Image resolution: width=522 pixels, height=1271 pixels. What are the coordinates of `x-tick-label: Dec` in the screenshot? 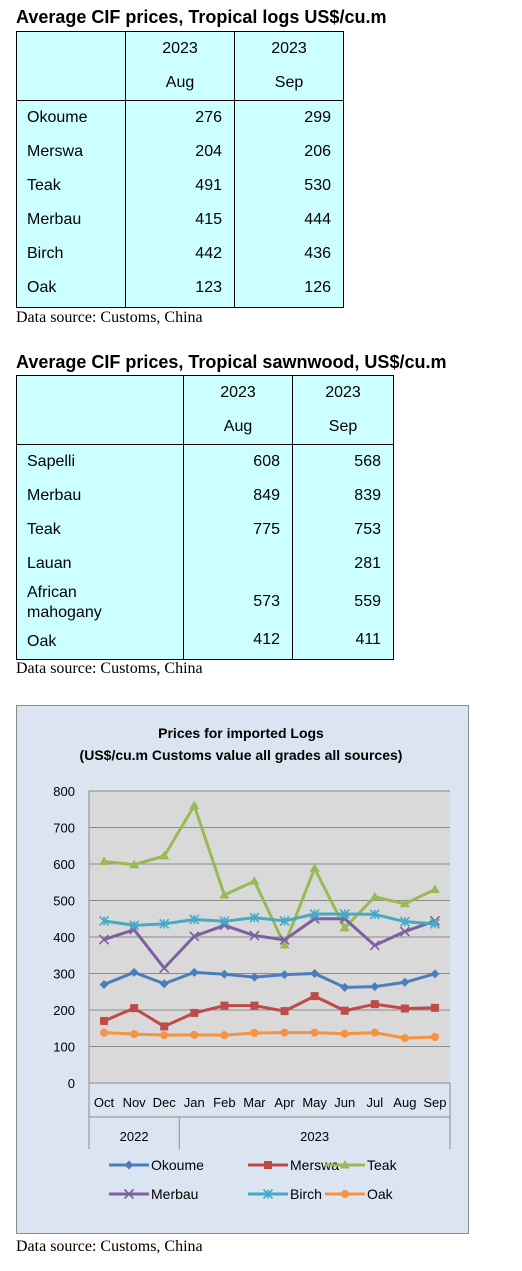 It's located at (165, 1102).